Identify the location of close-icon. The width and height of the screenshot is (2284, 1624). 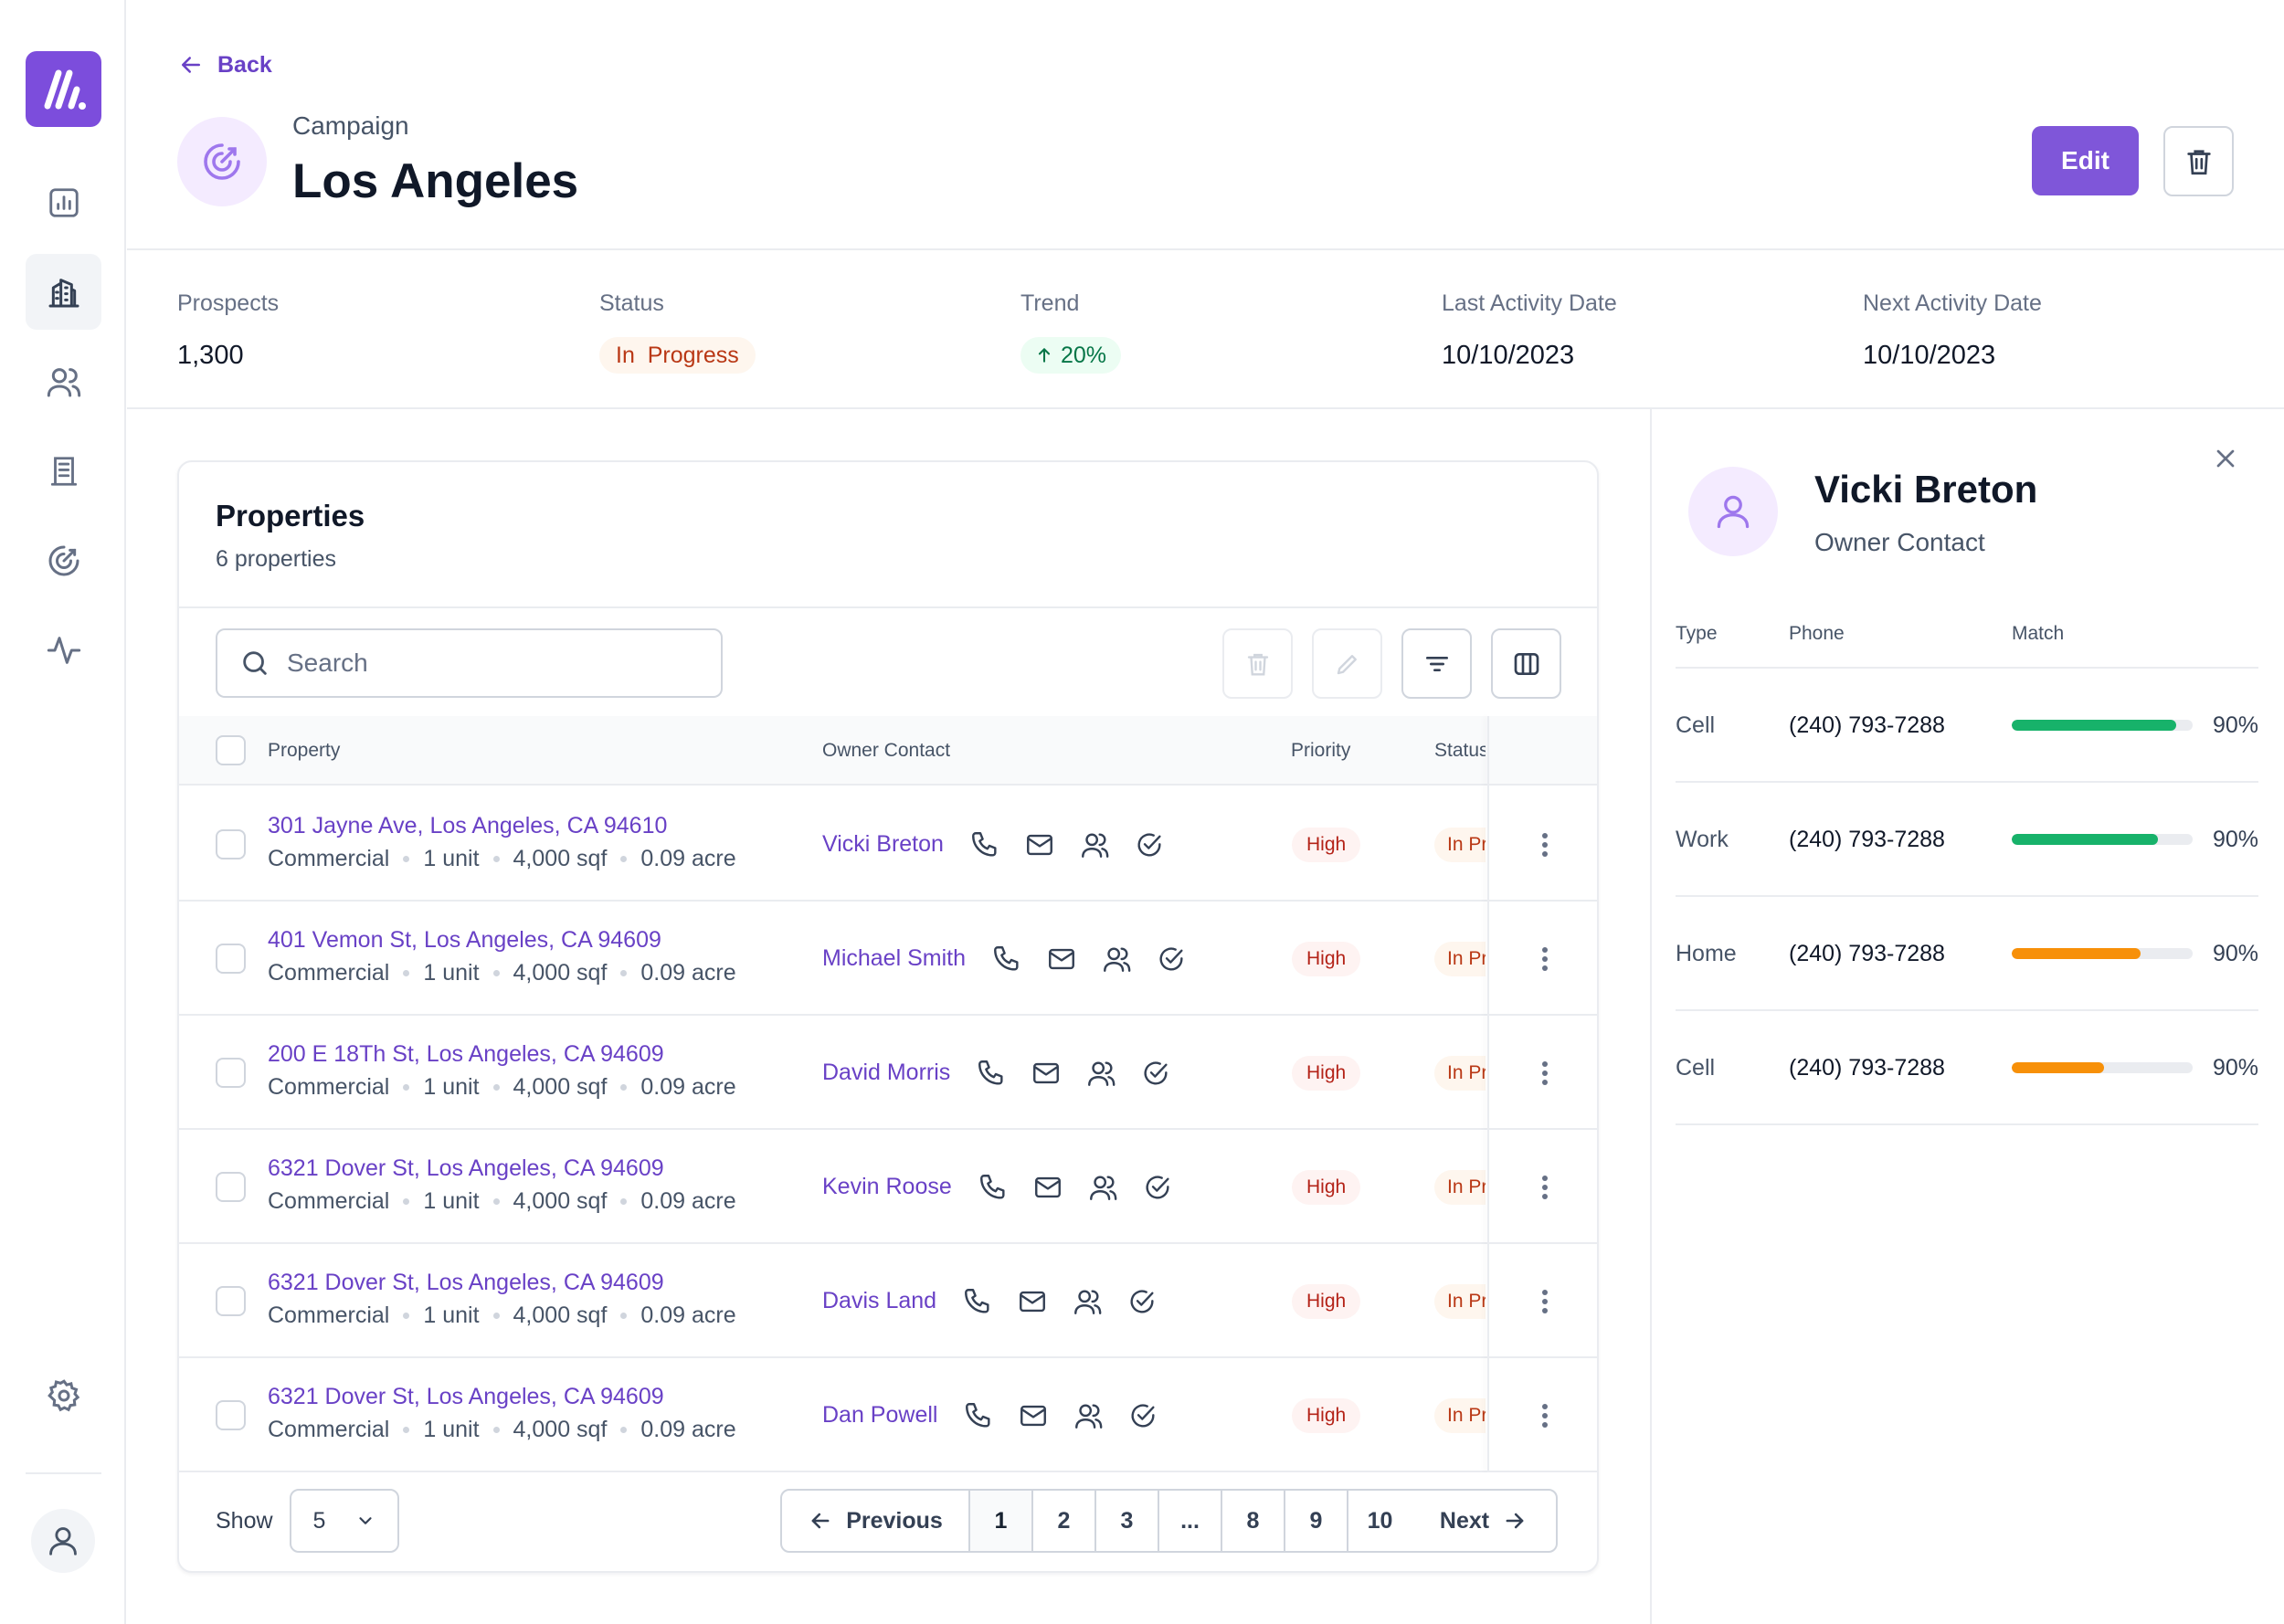
(2225, 459).